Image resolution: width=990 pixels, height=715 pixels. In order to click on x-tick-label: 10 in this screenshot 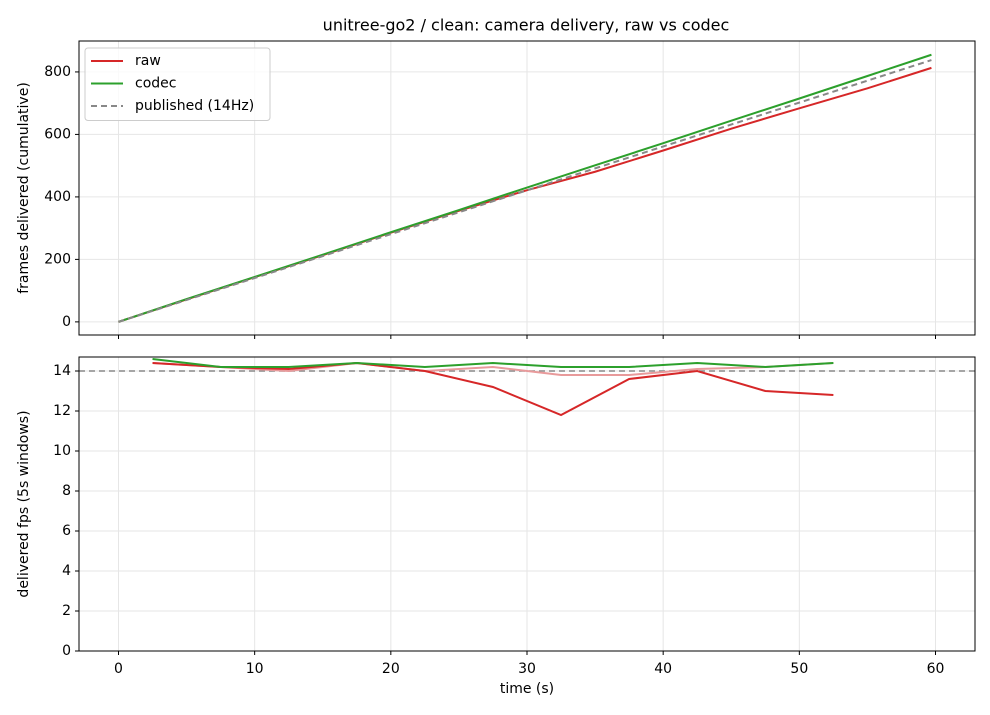, I will do `click(255, 669)`.